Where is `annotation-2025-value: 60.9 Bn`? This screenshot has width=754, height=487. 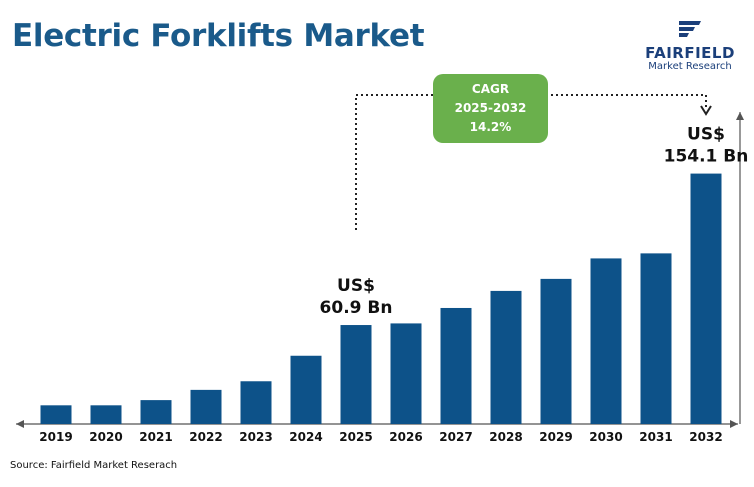
annotation-2025-value: 60.9 Bn is located at coordinates (356, 308).